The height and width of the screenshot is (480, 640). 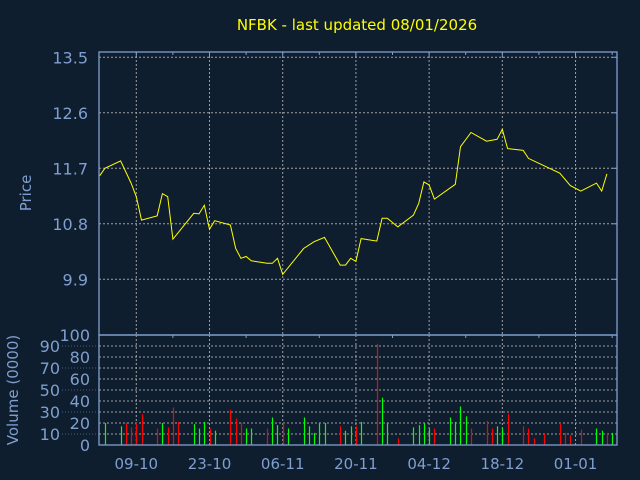 I want to click on price-tick-label: 13.5, so click(x=70, y=57).